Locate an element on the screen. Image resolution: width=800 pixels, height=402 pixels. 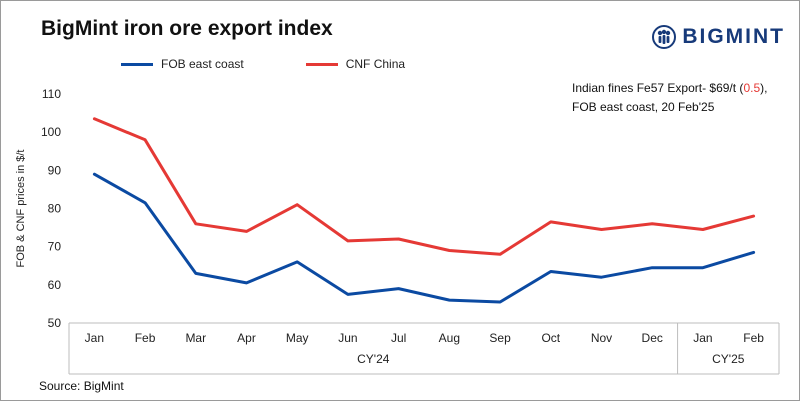
bigmint-logo: BIGMINT is located at coordinates (718, 37).